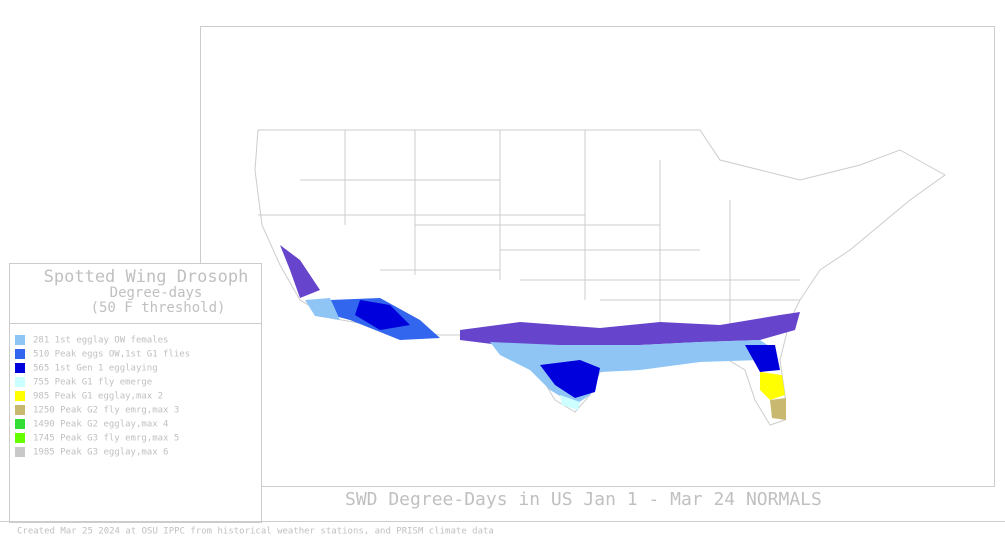 The width and height of the screenshot is (1005, 540). What do you see at coordinates (111, 355) in the screenshot?
I see `legend-label: 510 Peak eggs OW,1st G1 flies` at bounding box center [111, 355].